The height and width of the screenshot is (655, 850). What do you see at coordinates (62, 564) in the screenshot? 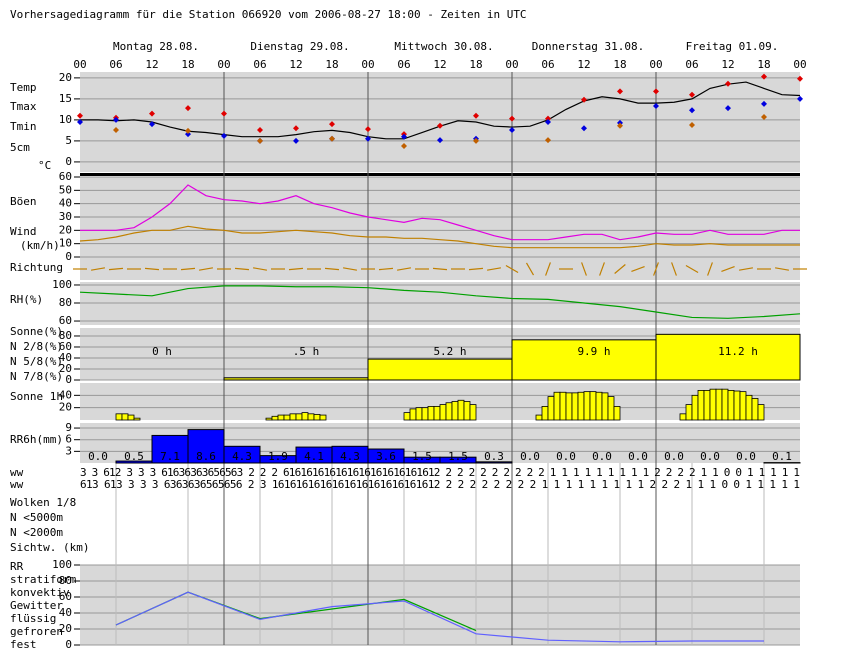
I see `y-tick-label: 100` at bounding box center [62, 564].